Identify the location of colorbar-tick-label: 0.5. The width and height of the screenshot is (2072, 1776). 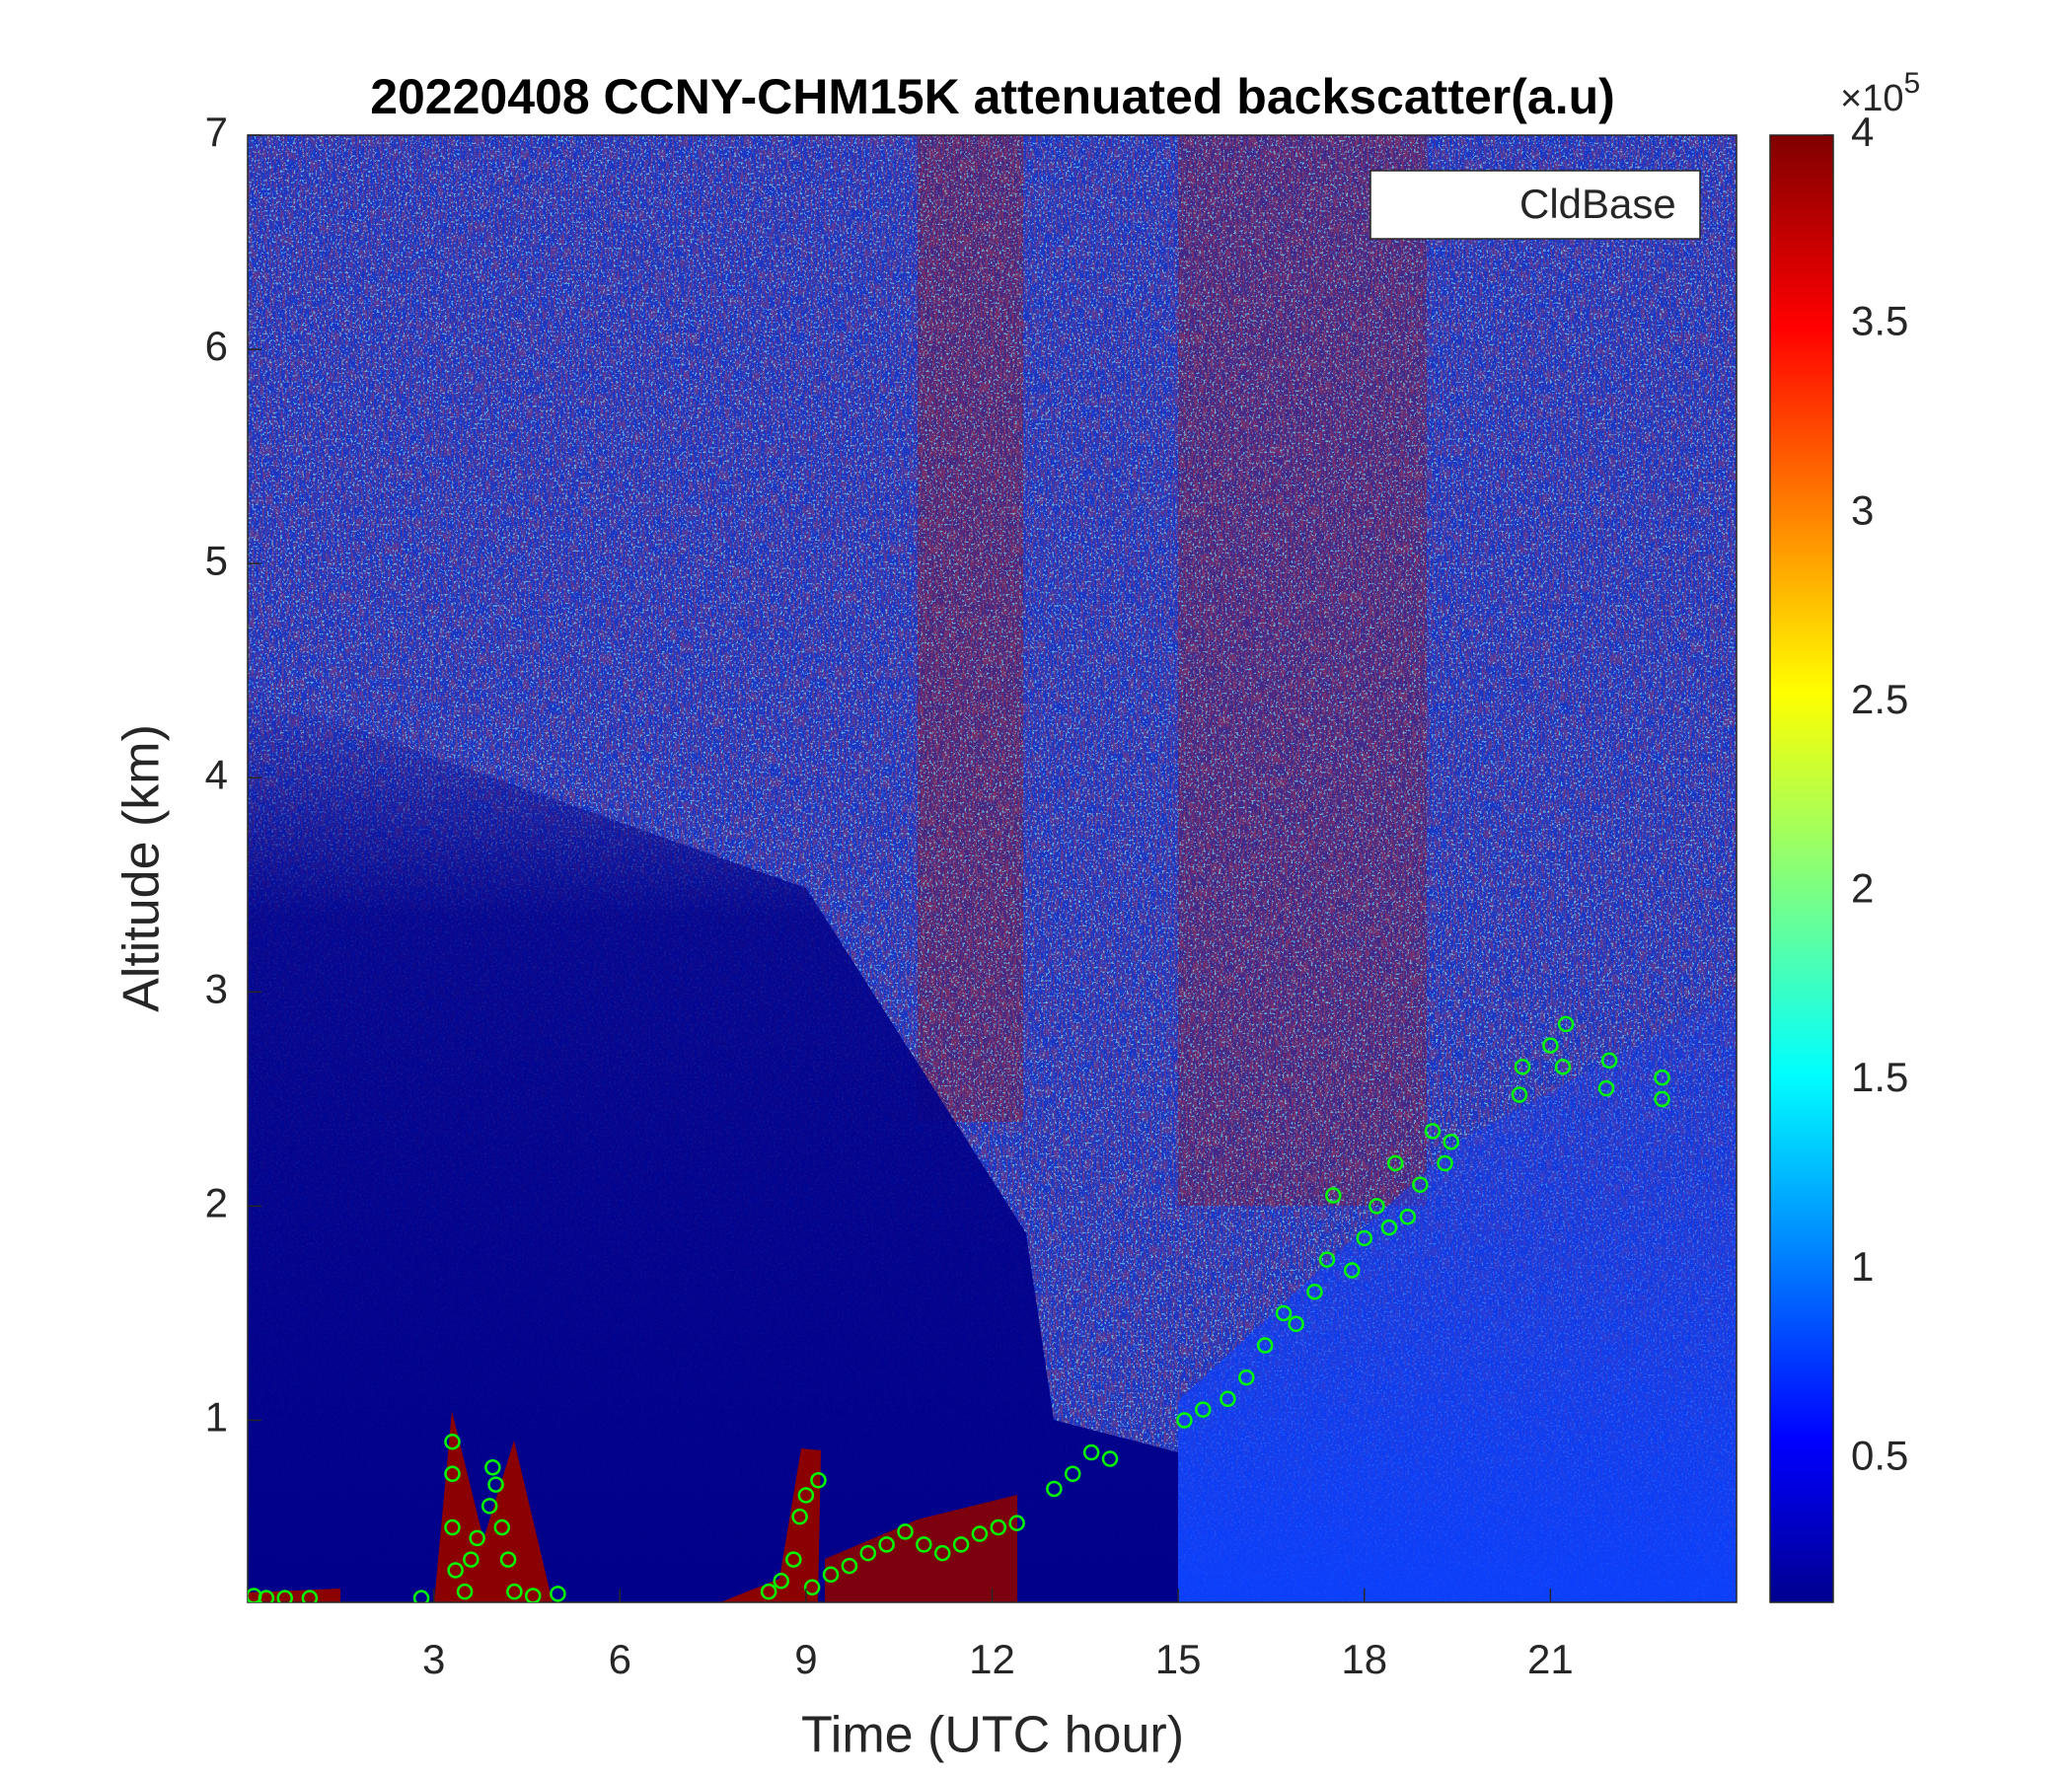
(1880, 1455).